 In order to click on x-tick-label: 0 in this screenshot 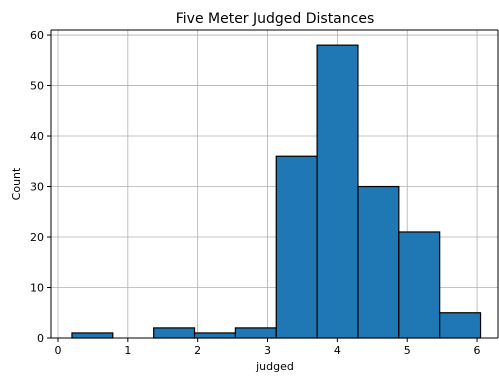, I will do `click(57, 350)`.